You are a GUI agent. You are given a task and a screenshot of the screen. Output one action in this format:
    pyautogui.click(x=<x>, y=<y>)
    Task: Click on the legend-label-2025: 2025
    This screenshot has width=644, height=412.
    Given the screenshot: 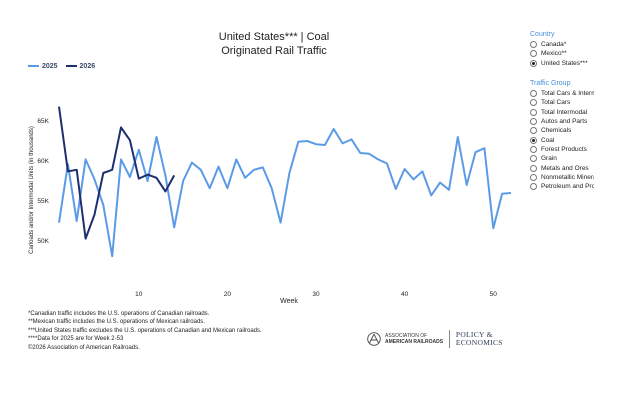 What is the action you would take?
    pyautogui.click(x=50, y=66)
    